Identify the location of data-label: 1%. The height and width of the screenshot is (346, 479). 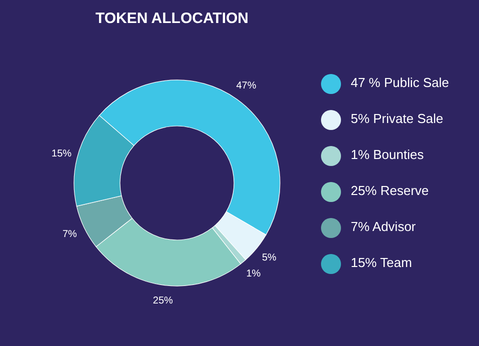
(253, 274).